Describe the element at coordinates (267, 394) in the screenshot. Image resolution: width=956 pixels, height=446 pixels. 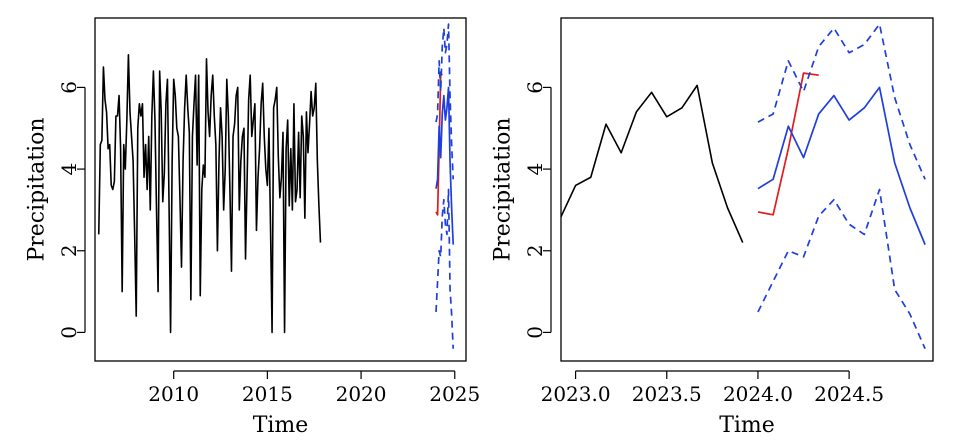
I see `x-tick-label: 2015` at that location.